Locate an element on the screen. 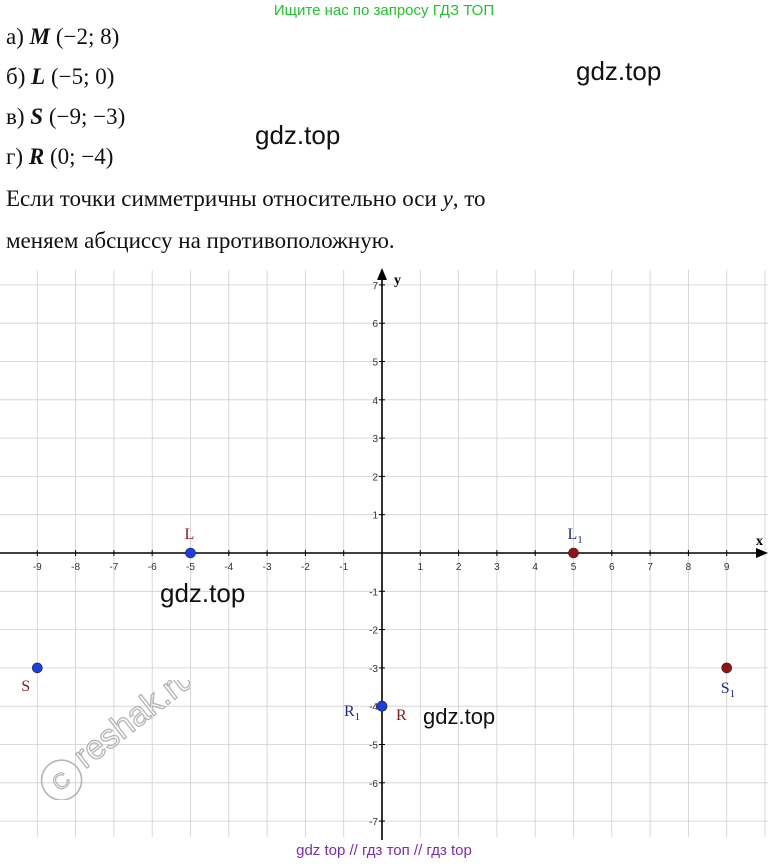 Image resolution: width=768 pixels, height=866 pixels. y-tick-label: -3 is located at coordinates (373, 669).